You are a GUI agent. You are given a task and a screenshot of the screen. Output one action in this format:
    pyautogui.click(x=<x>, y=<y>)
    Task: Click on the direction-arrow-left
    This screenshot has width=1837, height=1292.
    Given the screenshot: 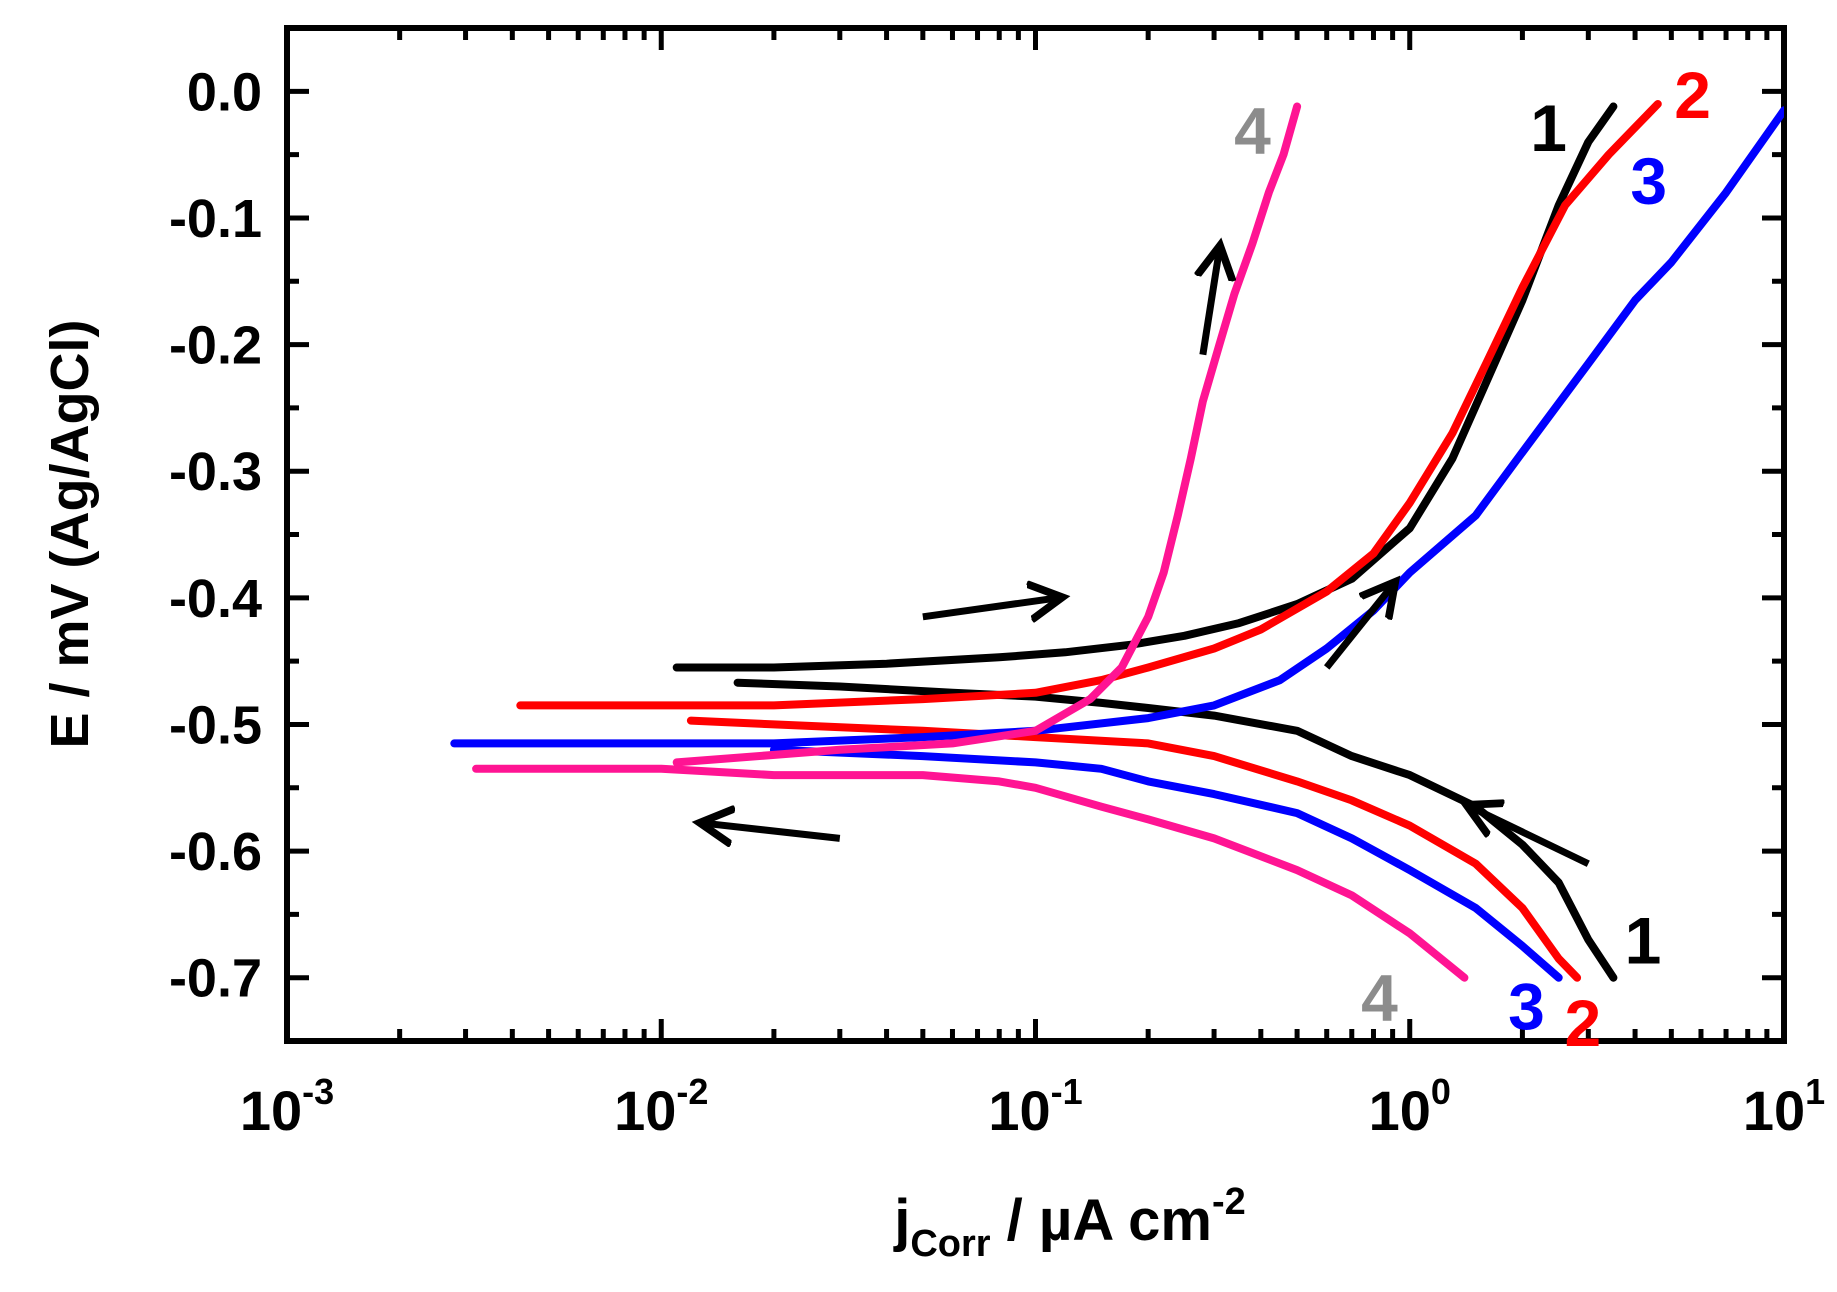 What is the action you would take?
    pyautogui.click(x=772, y=830)
    